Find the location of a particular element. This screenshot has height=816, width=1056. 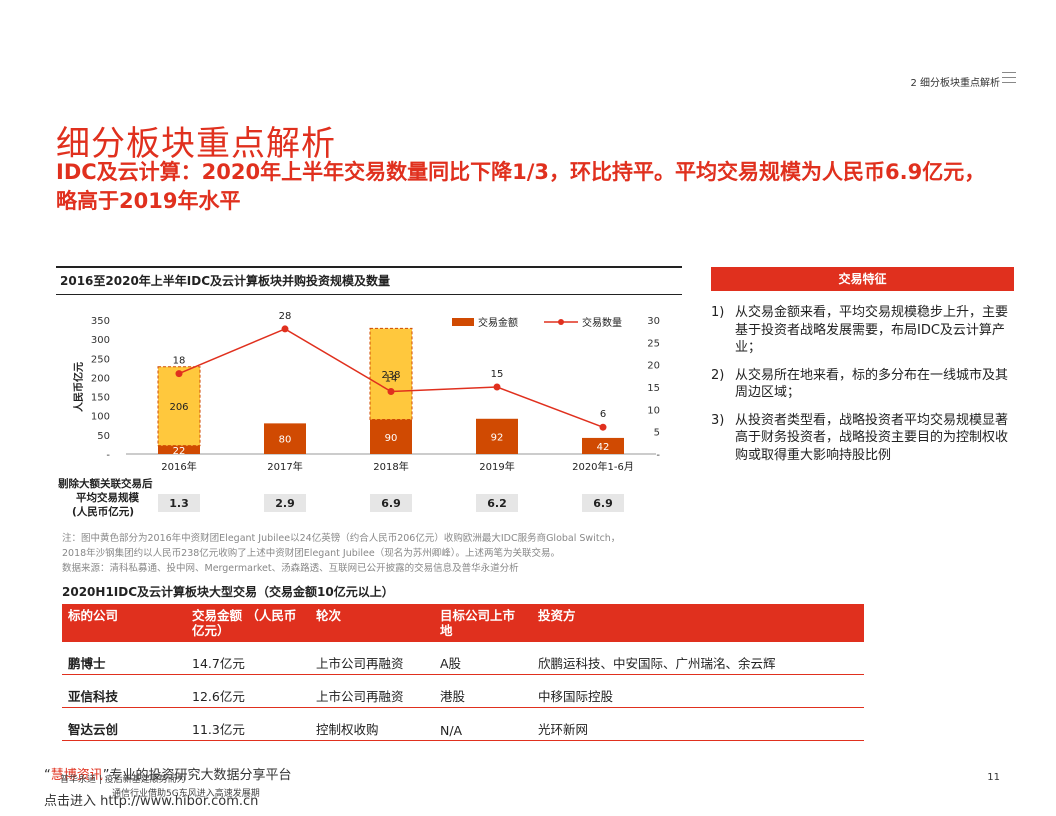

page-title: 细分板块重点解析 is located at coordinates (196, 144).